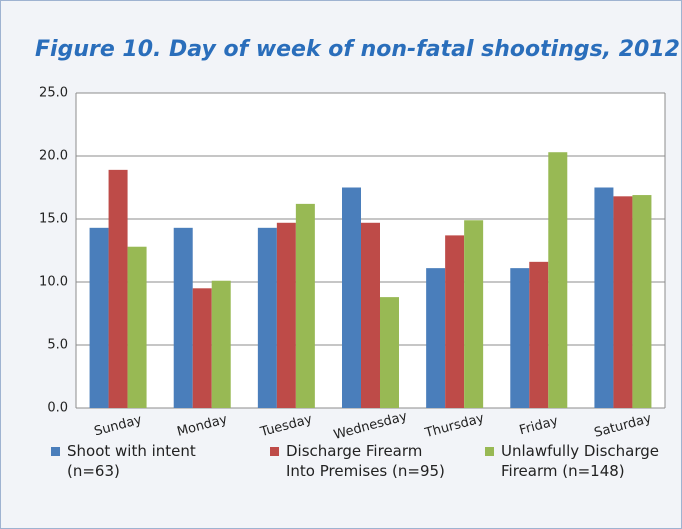  Describe the element at coordinates (53, 156) in the screenshot. I see `y-tick-label: 20.0` at that location.